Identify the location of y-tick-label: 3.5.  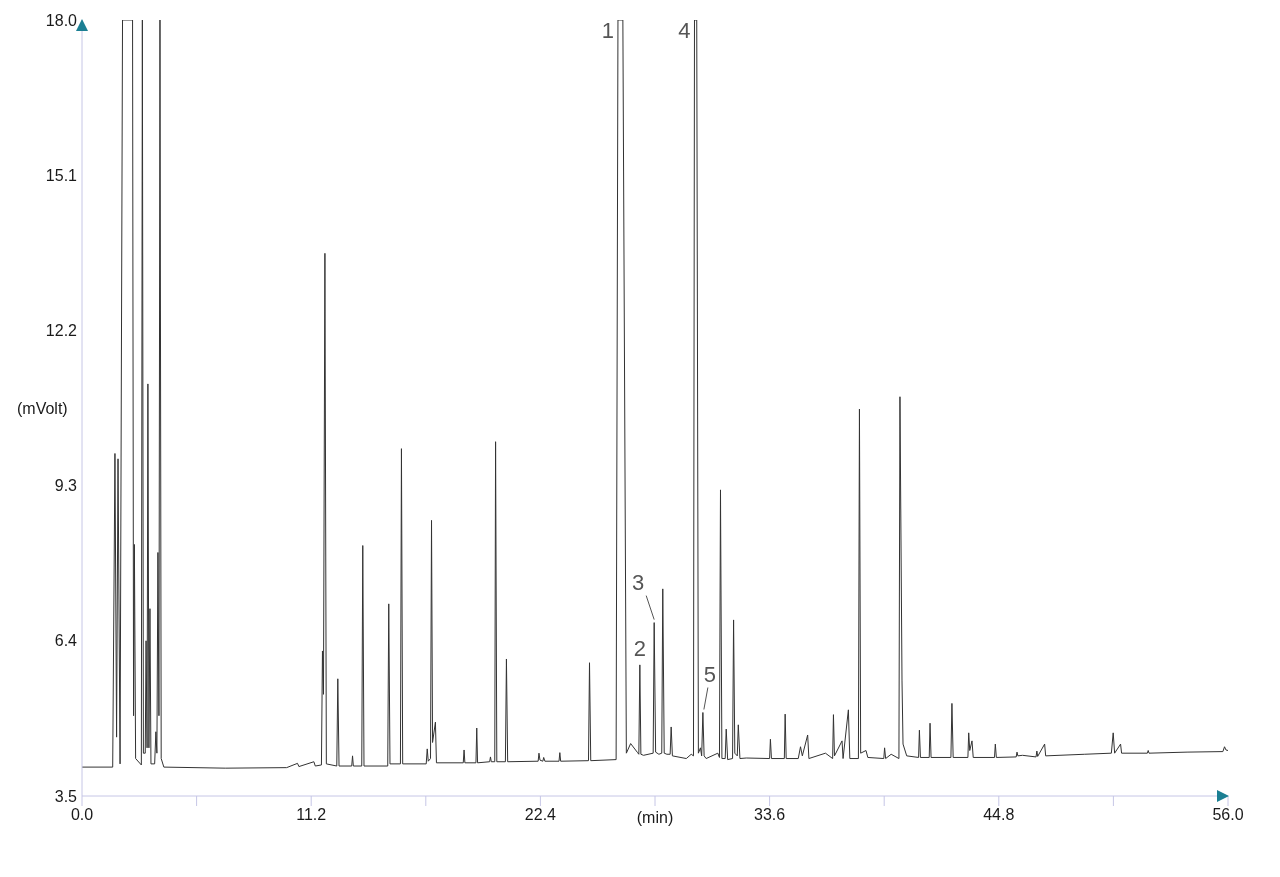
(66, 796).